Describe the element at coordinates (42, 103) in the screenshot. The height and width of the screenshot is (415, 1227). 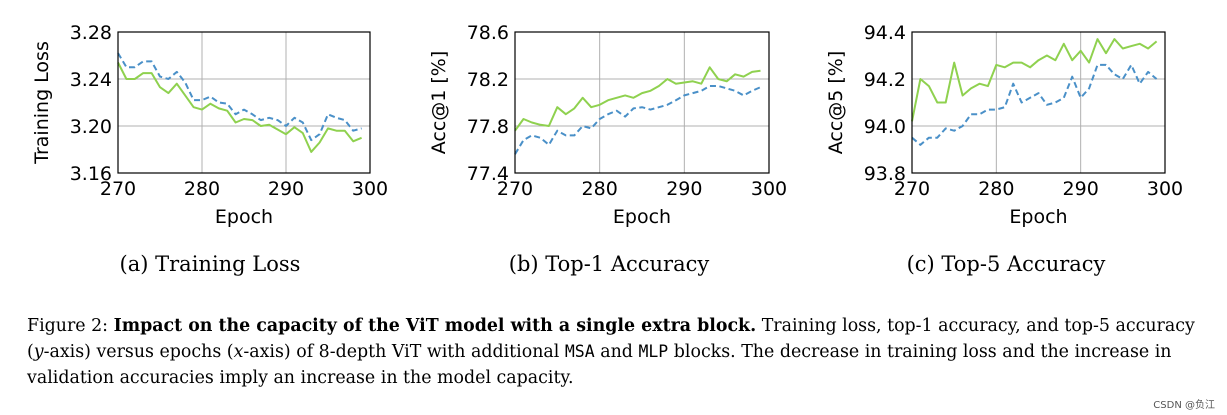
I see `chart-1-ylabel: Training Loss` at that location.